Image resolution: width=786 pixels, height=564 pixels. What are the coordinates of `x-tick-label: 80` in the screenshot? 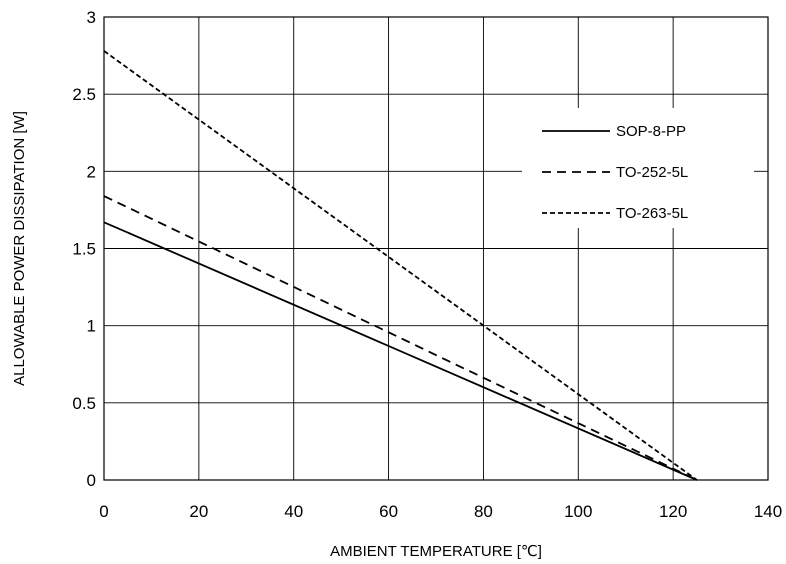 It's located at (483, 511).